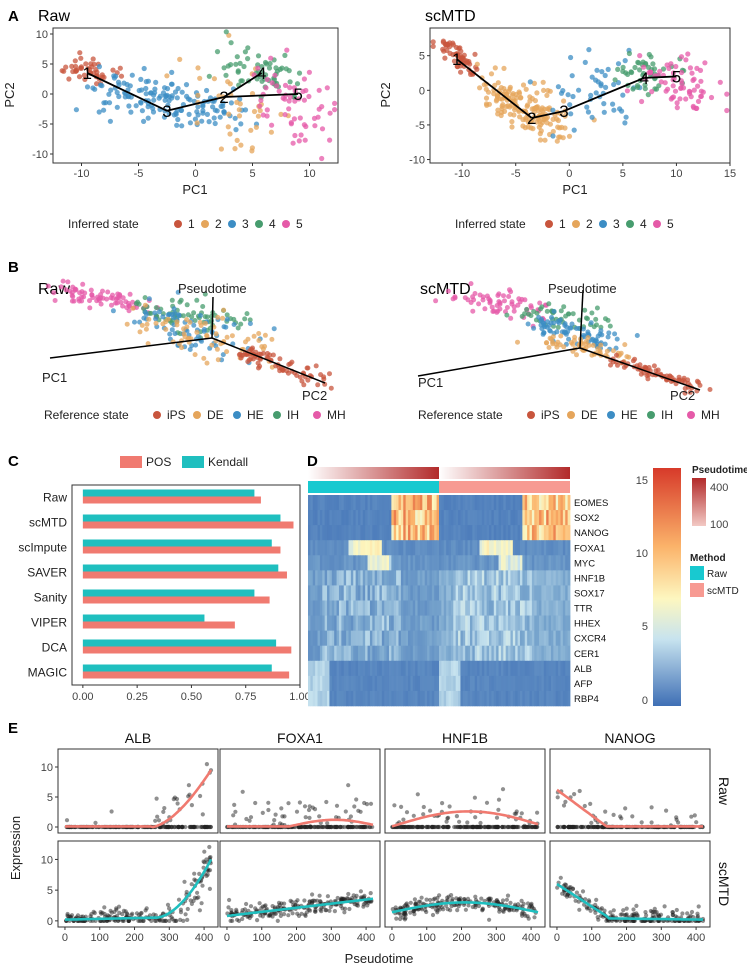  Describe the element at coordinates (336, 415) in the screenshot. I see `legend-label: MH` at that location.